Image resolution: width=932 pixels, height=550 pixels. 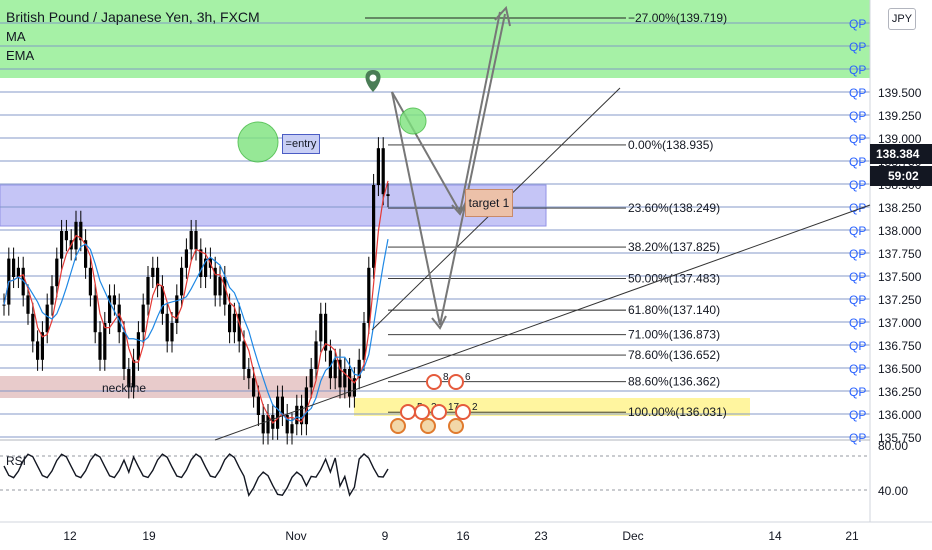 What do you see at coordinates (468, 377) in the screenshot?
I see `event-count: 6` at bounding box center [468, 377].